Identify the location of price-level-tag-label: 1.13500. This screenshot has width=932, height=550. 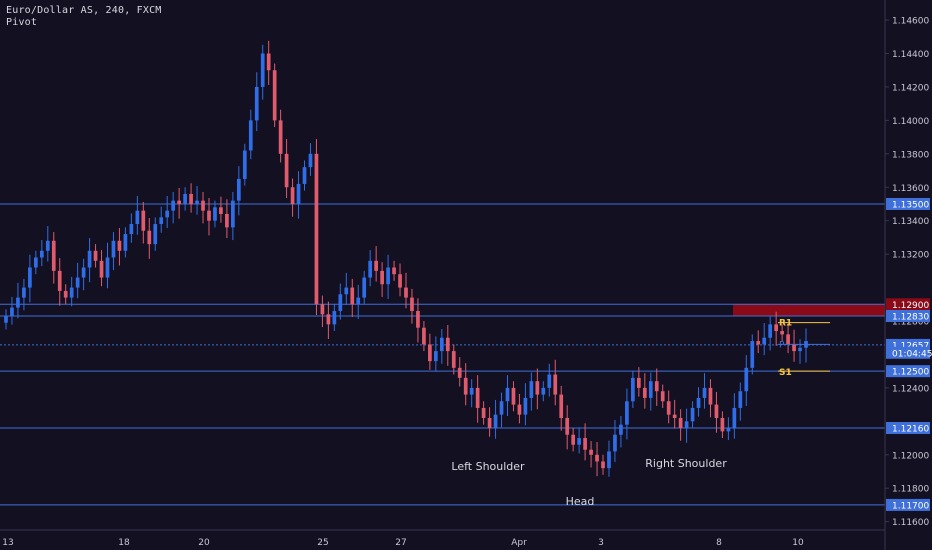
(910, 205).